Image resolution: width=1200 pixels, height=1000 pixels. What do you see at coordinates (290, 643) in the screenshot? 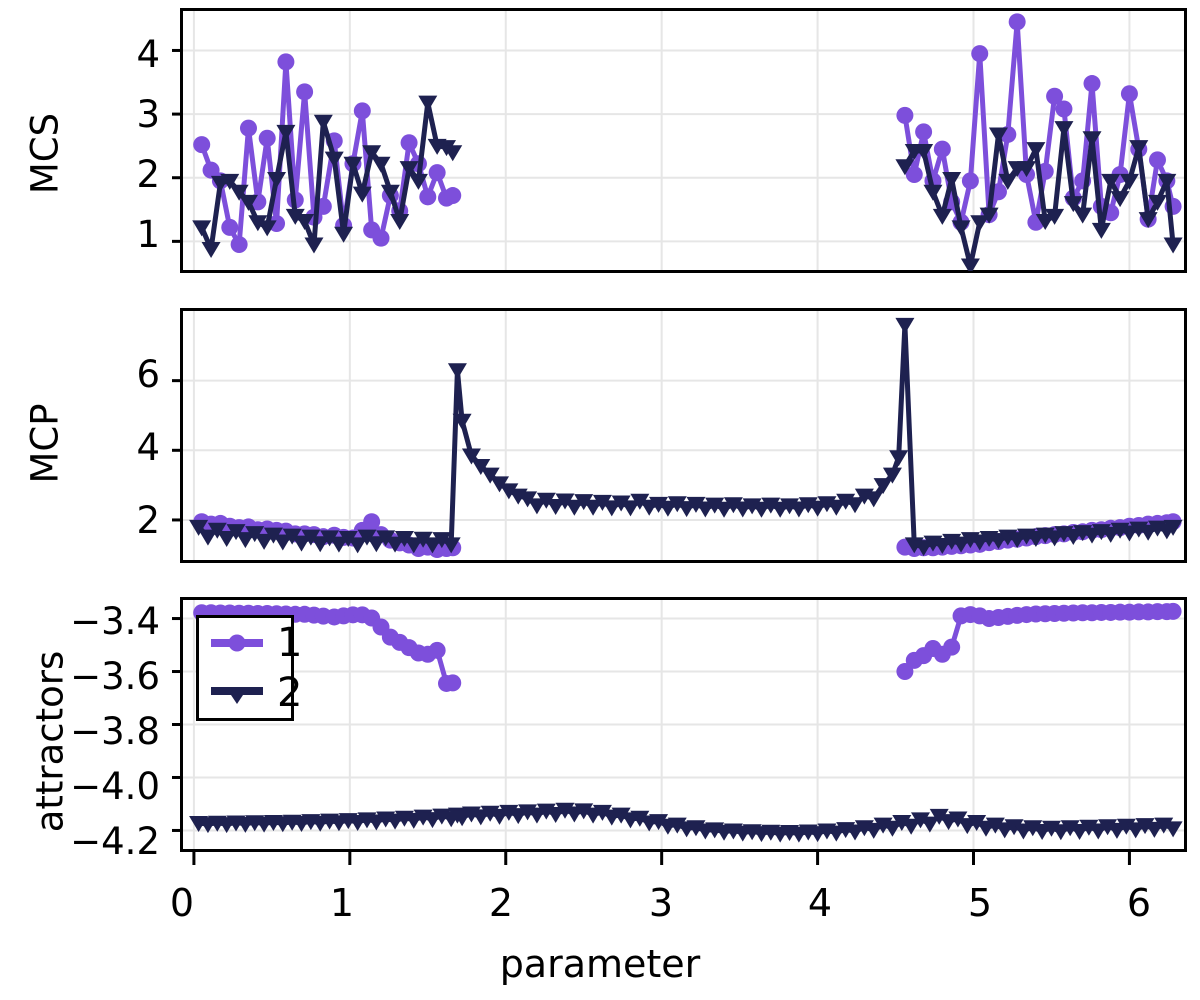
I see `legend-label-1: 1` at bounding box center [290, 643].